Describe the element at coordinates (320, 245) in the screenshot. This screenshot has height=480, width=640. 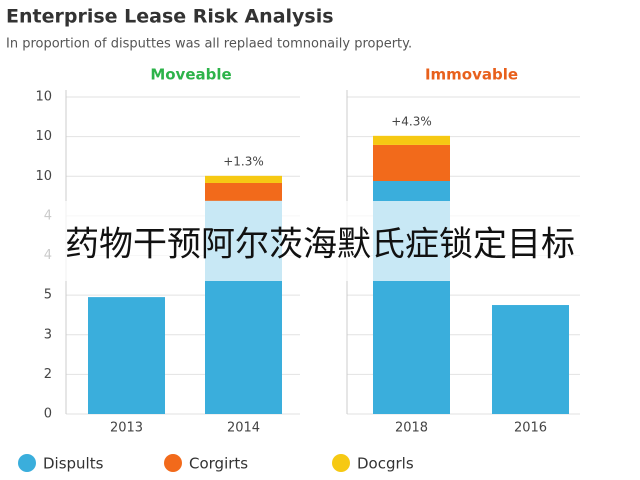
I see `overlay-text: 药物干预阿尔茨海默氏症锁定目标` at that location.